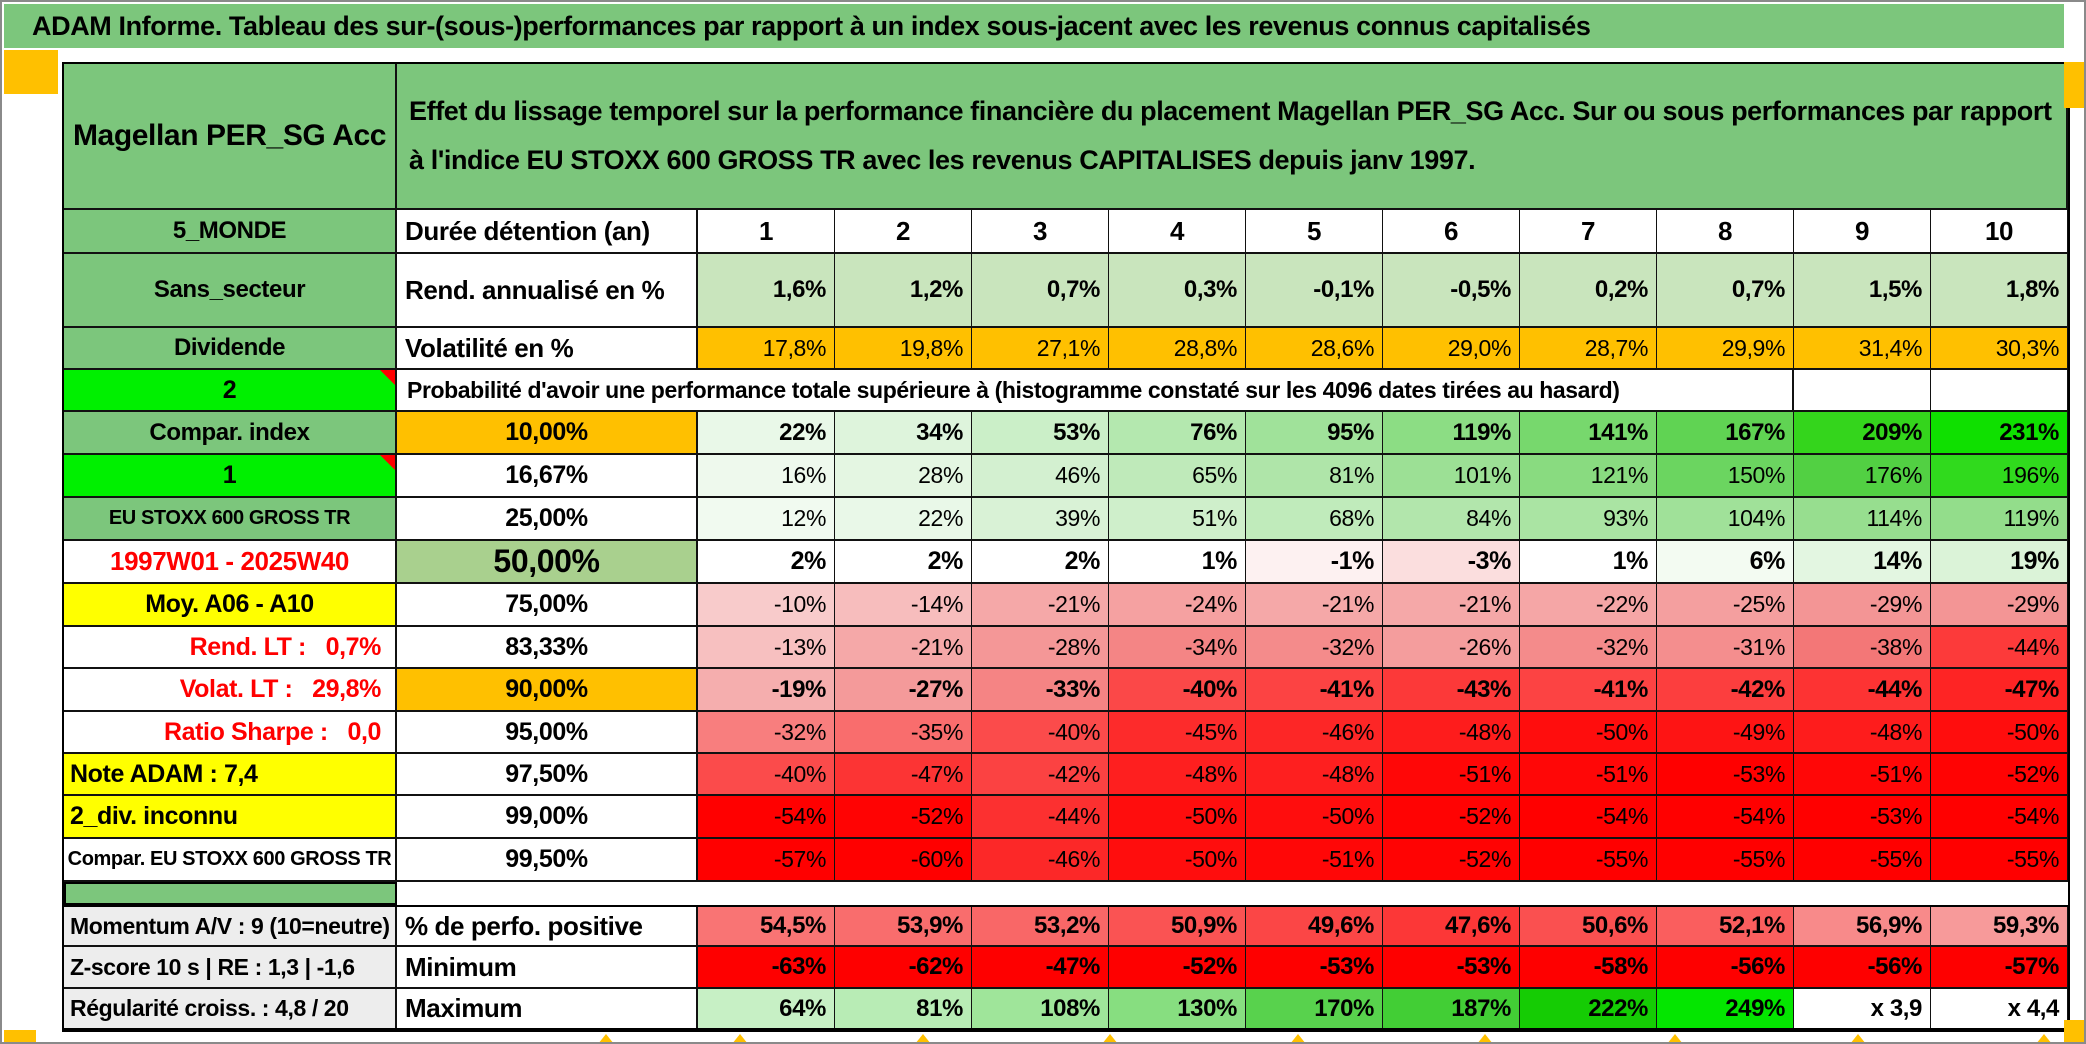 The height and width of the screenshot is (1044, 2086). Describe the element at coordinates (547, 231) in the screenshot. I see `label-duree-detention: Durée détention (an)` at that location.